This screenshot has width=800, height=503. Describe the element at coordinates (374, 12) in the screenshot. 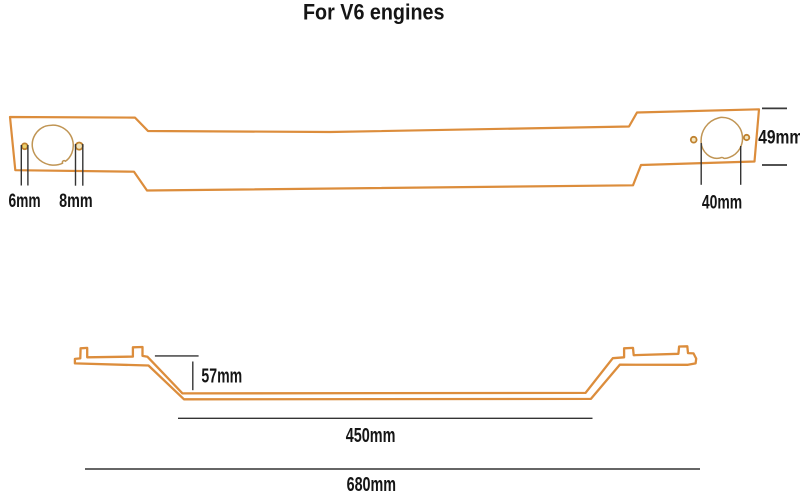

I see `svg-text: For V6 engines` at that location.